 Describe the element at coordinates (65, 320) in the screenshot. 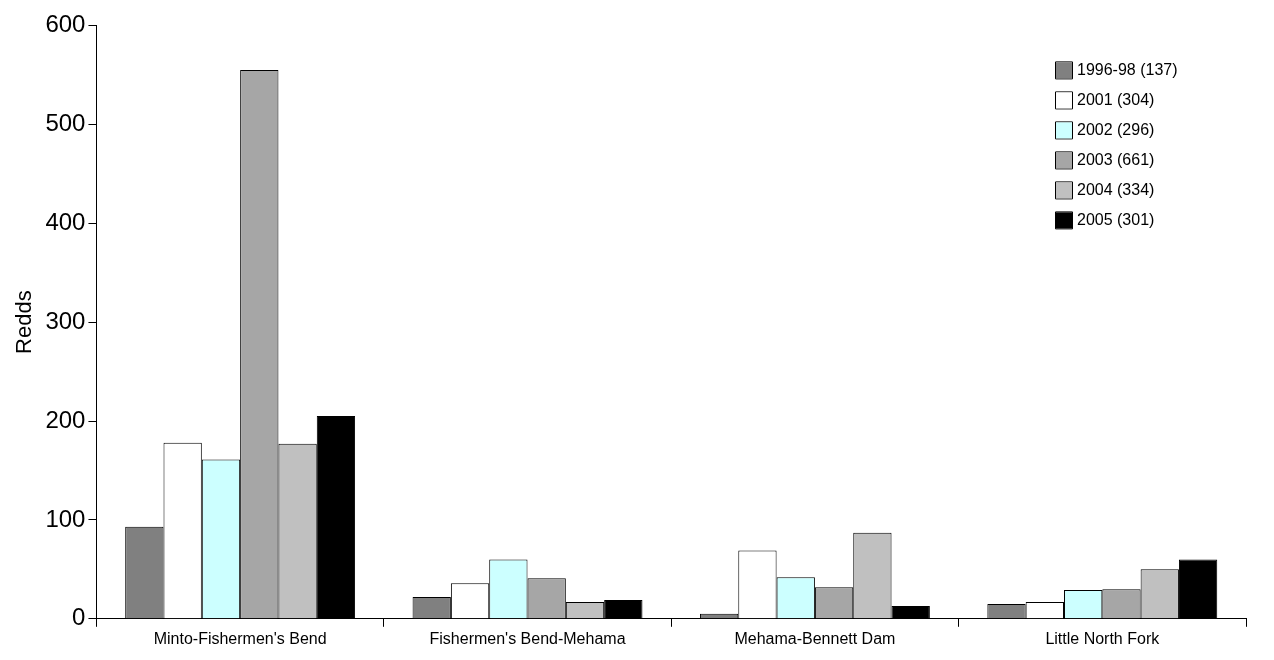

I see `y-tick-label: 300` at that location.